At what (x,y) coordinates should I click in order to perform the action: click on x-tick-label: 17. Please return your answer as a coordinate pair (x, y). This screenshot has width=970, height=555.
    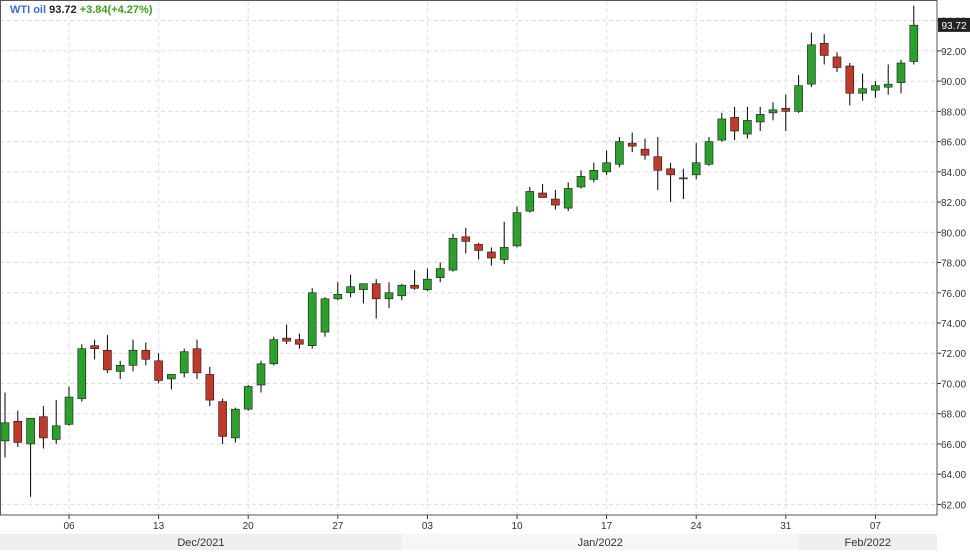
    Looking at the image, I should click on (607, 526).